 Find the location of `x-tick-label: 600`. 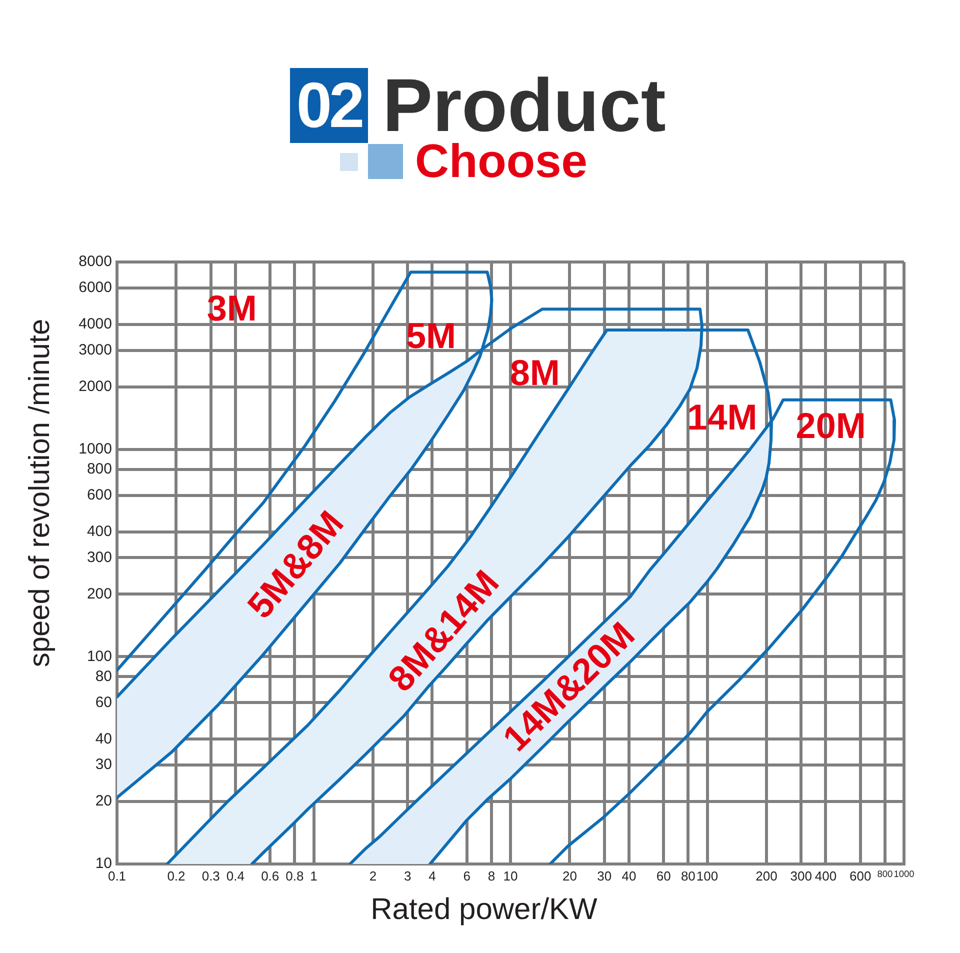

x-tick-label: 600 is located at coordinates (861, 876).